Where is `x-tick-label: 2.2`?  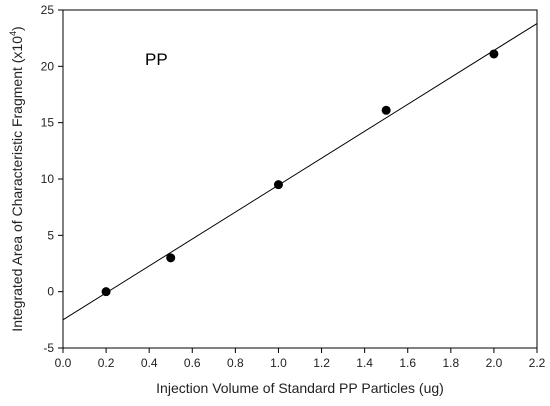
x-tick-label: 2.2 is located at coordinates (537, 363).